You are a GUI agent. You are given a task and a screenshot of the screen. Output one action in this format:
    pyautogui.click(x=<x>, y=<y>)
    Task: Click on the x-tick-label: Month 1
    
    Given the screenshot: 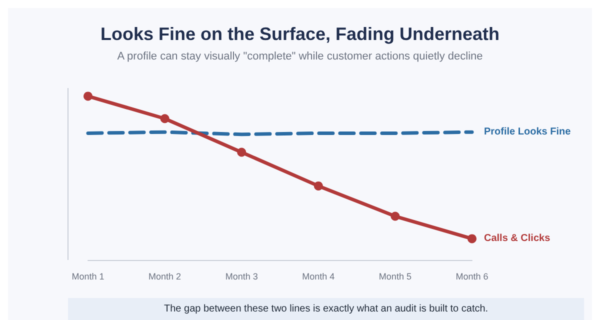 What is the action you would take?
    pyautogui.click(x=88, y=277)
    